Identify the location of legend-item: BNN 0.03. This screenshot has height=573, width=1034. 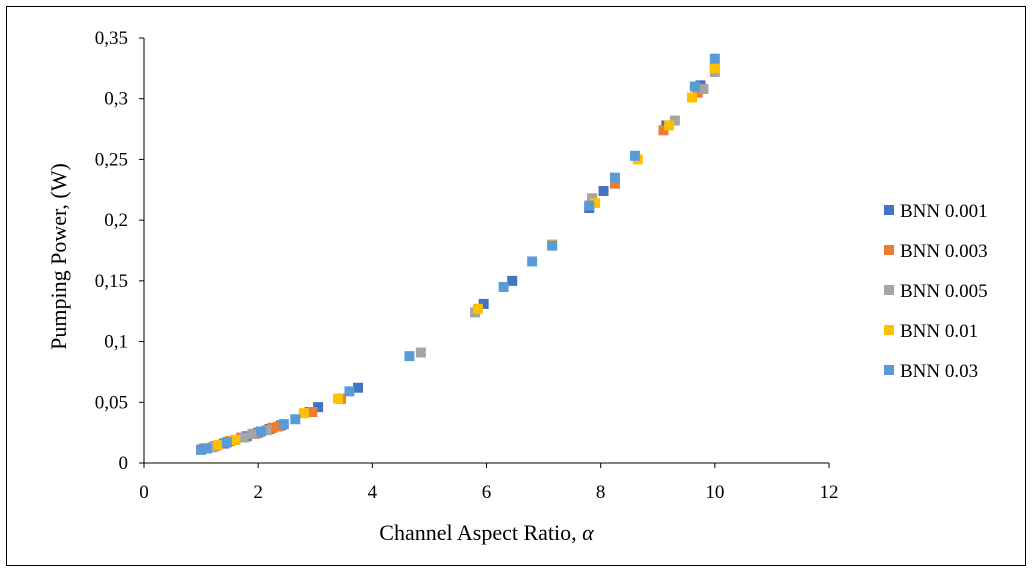
(931, 371).